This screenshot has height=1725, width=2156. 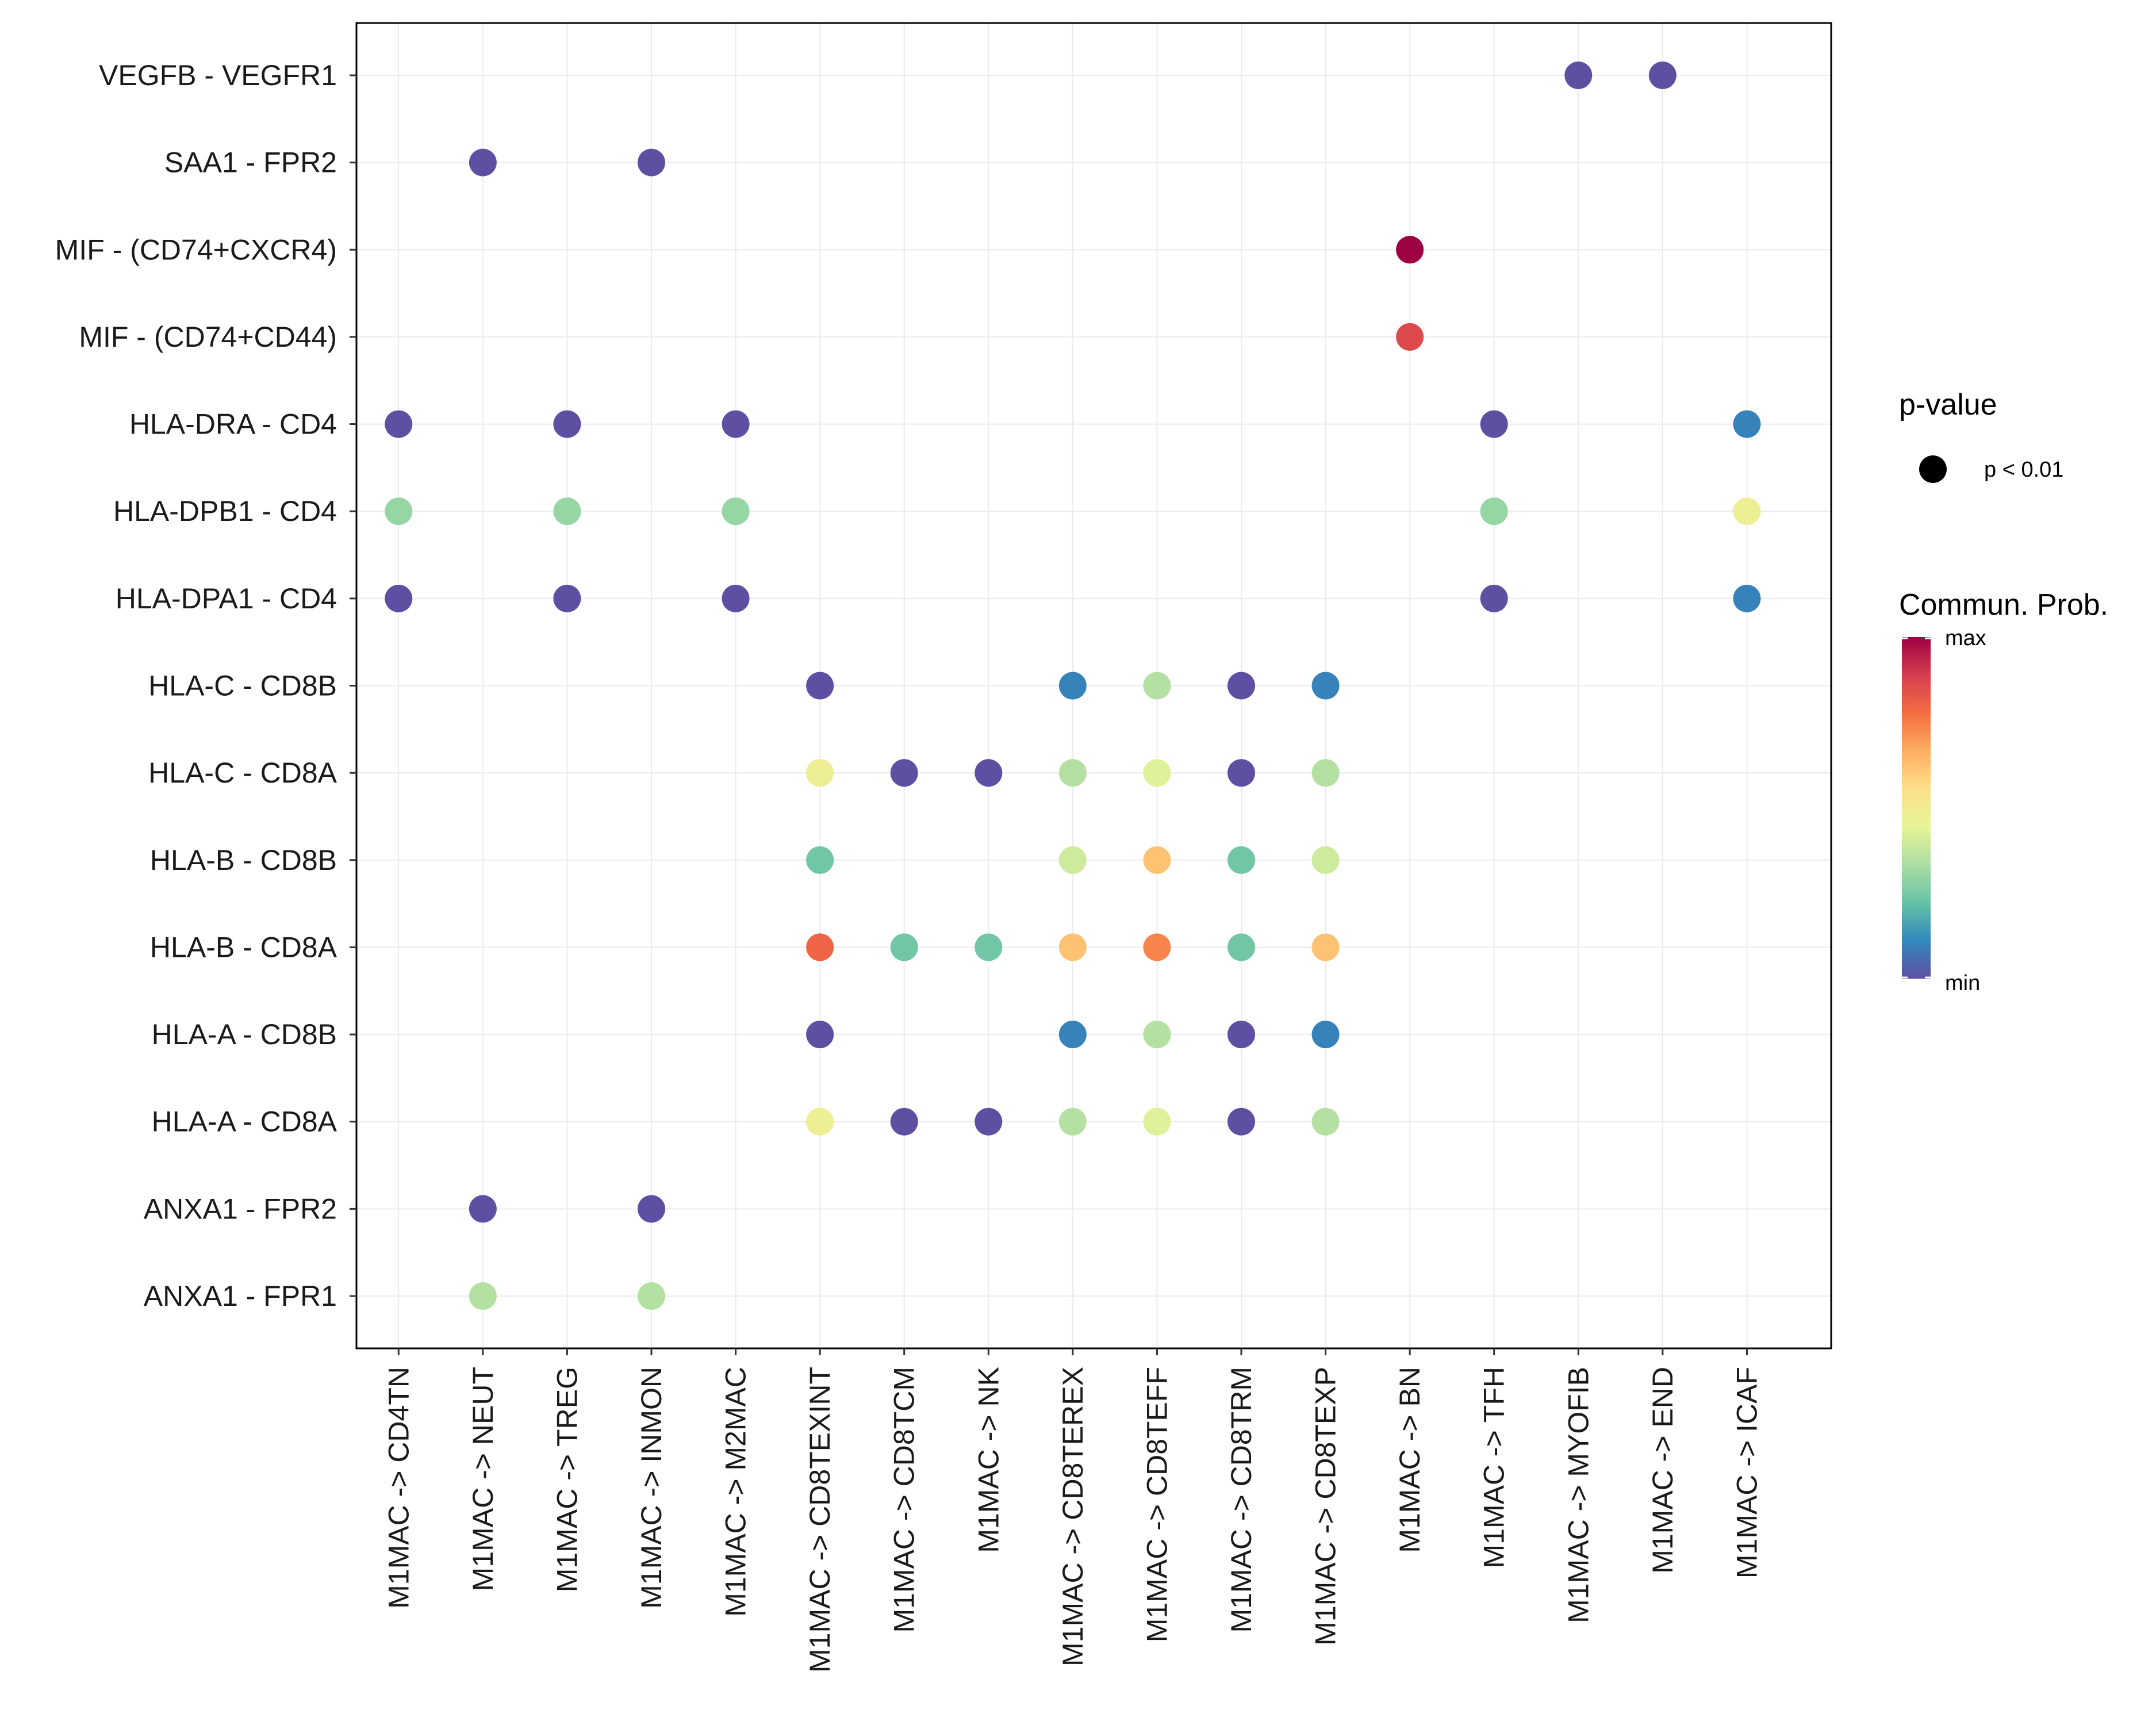 I want to click on data-point-hla-b-cd8a-m1mac-cd8trm, so click(x=1241, y=947).